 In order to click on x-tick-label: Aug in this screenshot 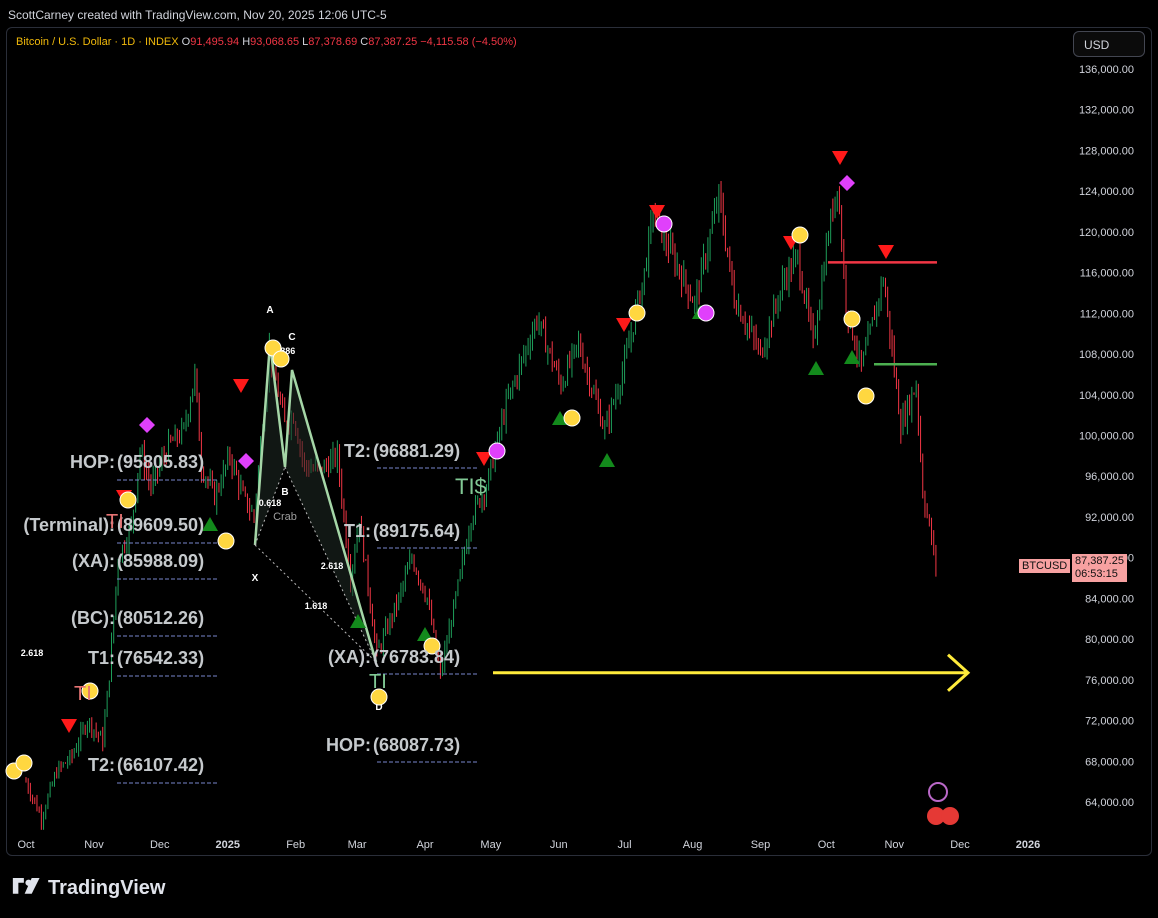, I will do `click(693, 845)`.